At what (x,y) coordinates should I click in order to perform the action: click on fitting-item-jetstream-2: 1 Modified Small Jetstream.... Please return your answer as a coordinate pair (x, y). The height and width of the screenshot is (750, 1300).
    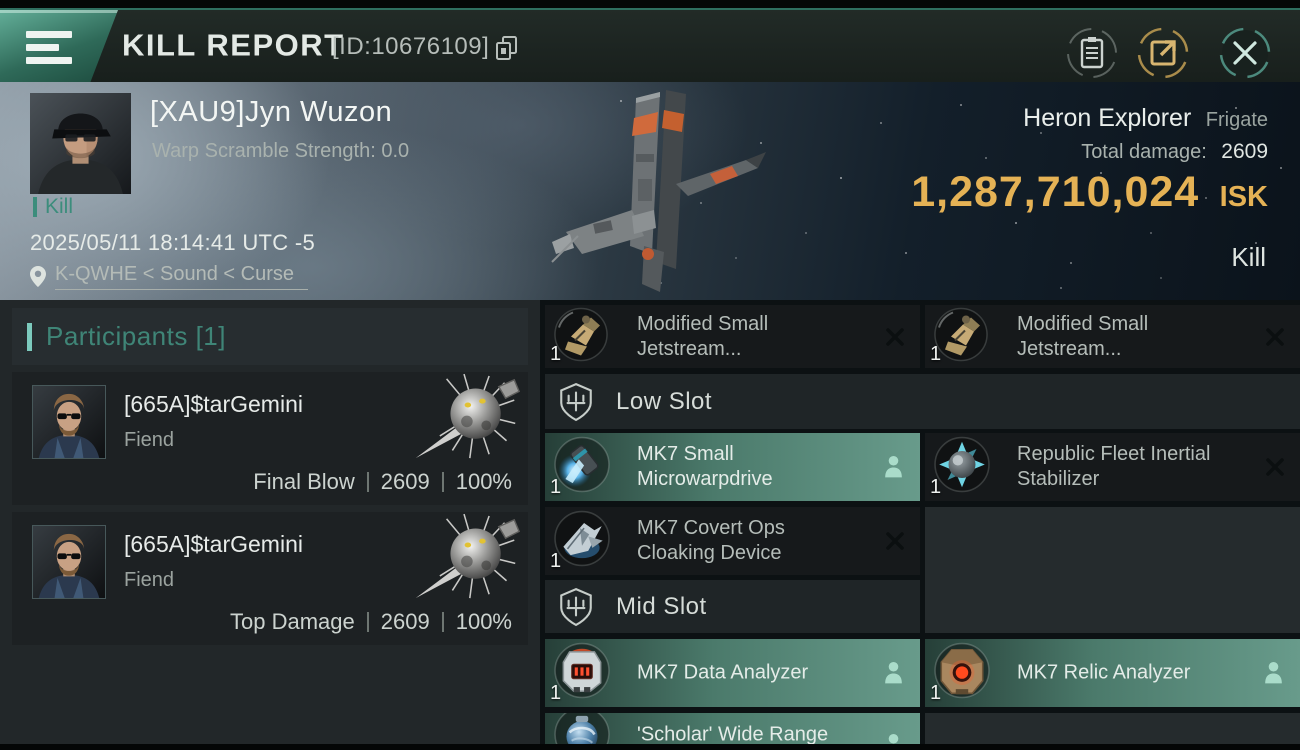
    Looking at the image, I should click on (1112, 336).